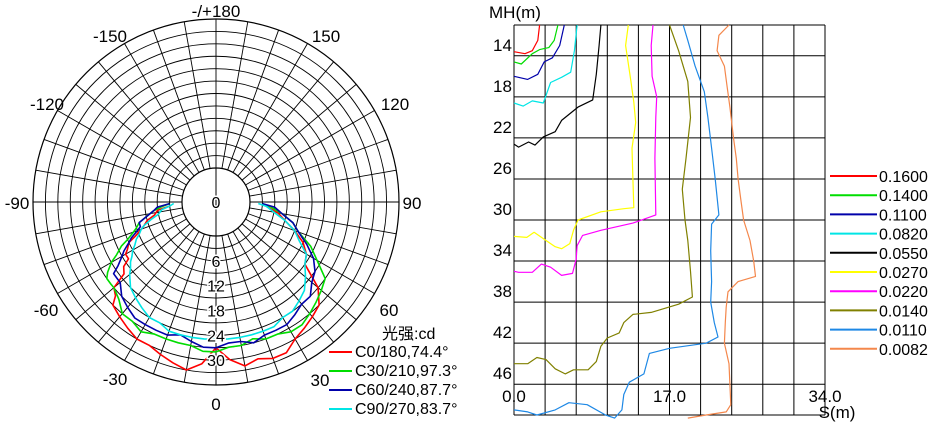 This screenshot has height=427, width=942. What do you see at coordinates (903, 177) in the screenshot?
I see `range-legend-label-0-1600: 0.1600` at bounding box center [903, 177].